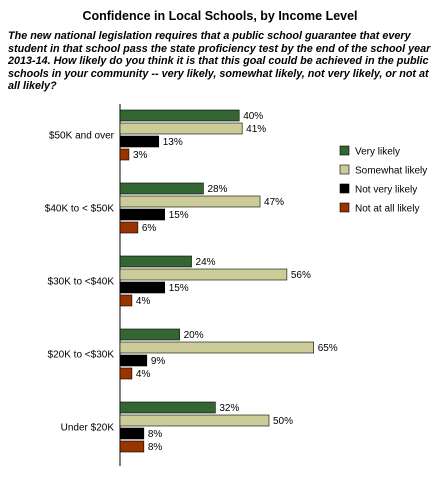  I want to click on data-label: 3%, so click(140, 155).